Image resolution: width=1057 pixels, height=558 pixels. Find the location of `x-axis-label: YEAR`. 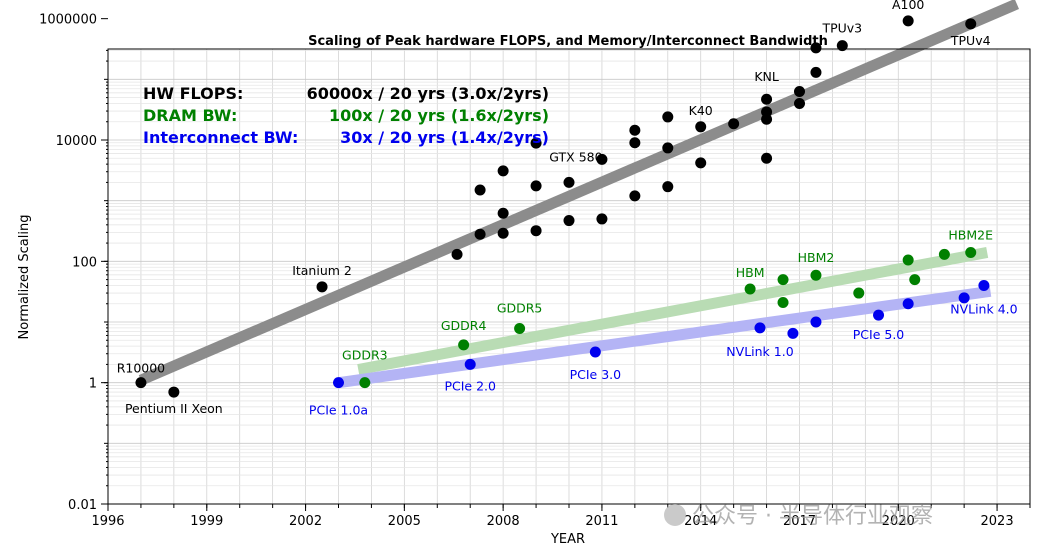

x-axis-label: YEAR is located at coordinates (567, 539).